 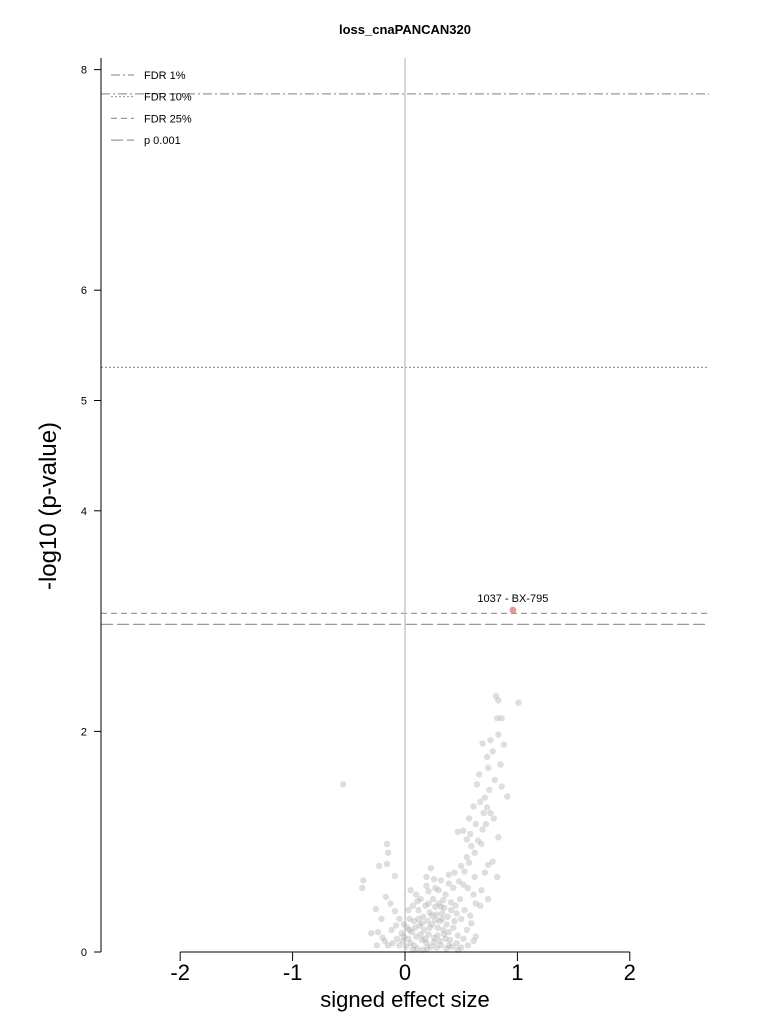 What do you see at coordinates (293, 972) in the screenshot?
I see `x-tick-label: -1` at bounding box center [293, 972].